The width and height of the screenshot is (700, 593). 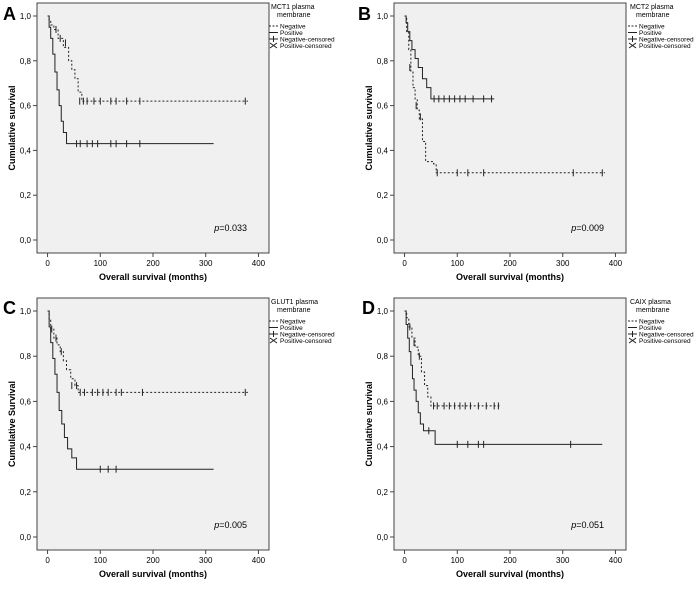 I want to click on panel-letter: C, so click(x=9, y=308).